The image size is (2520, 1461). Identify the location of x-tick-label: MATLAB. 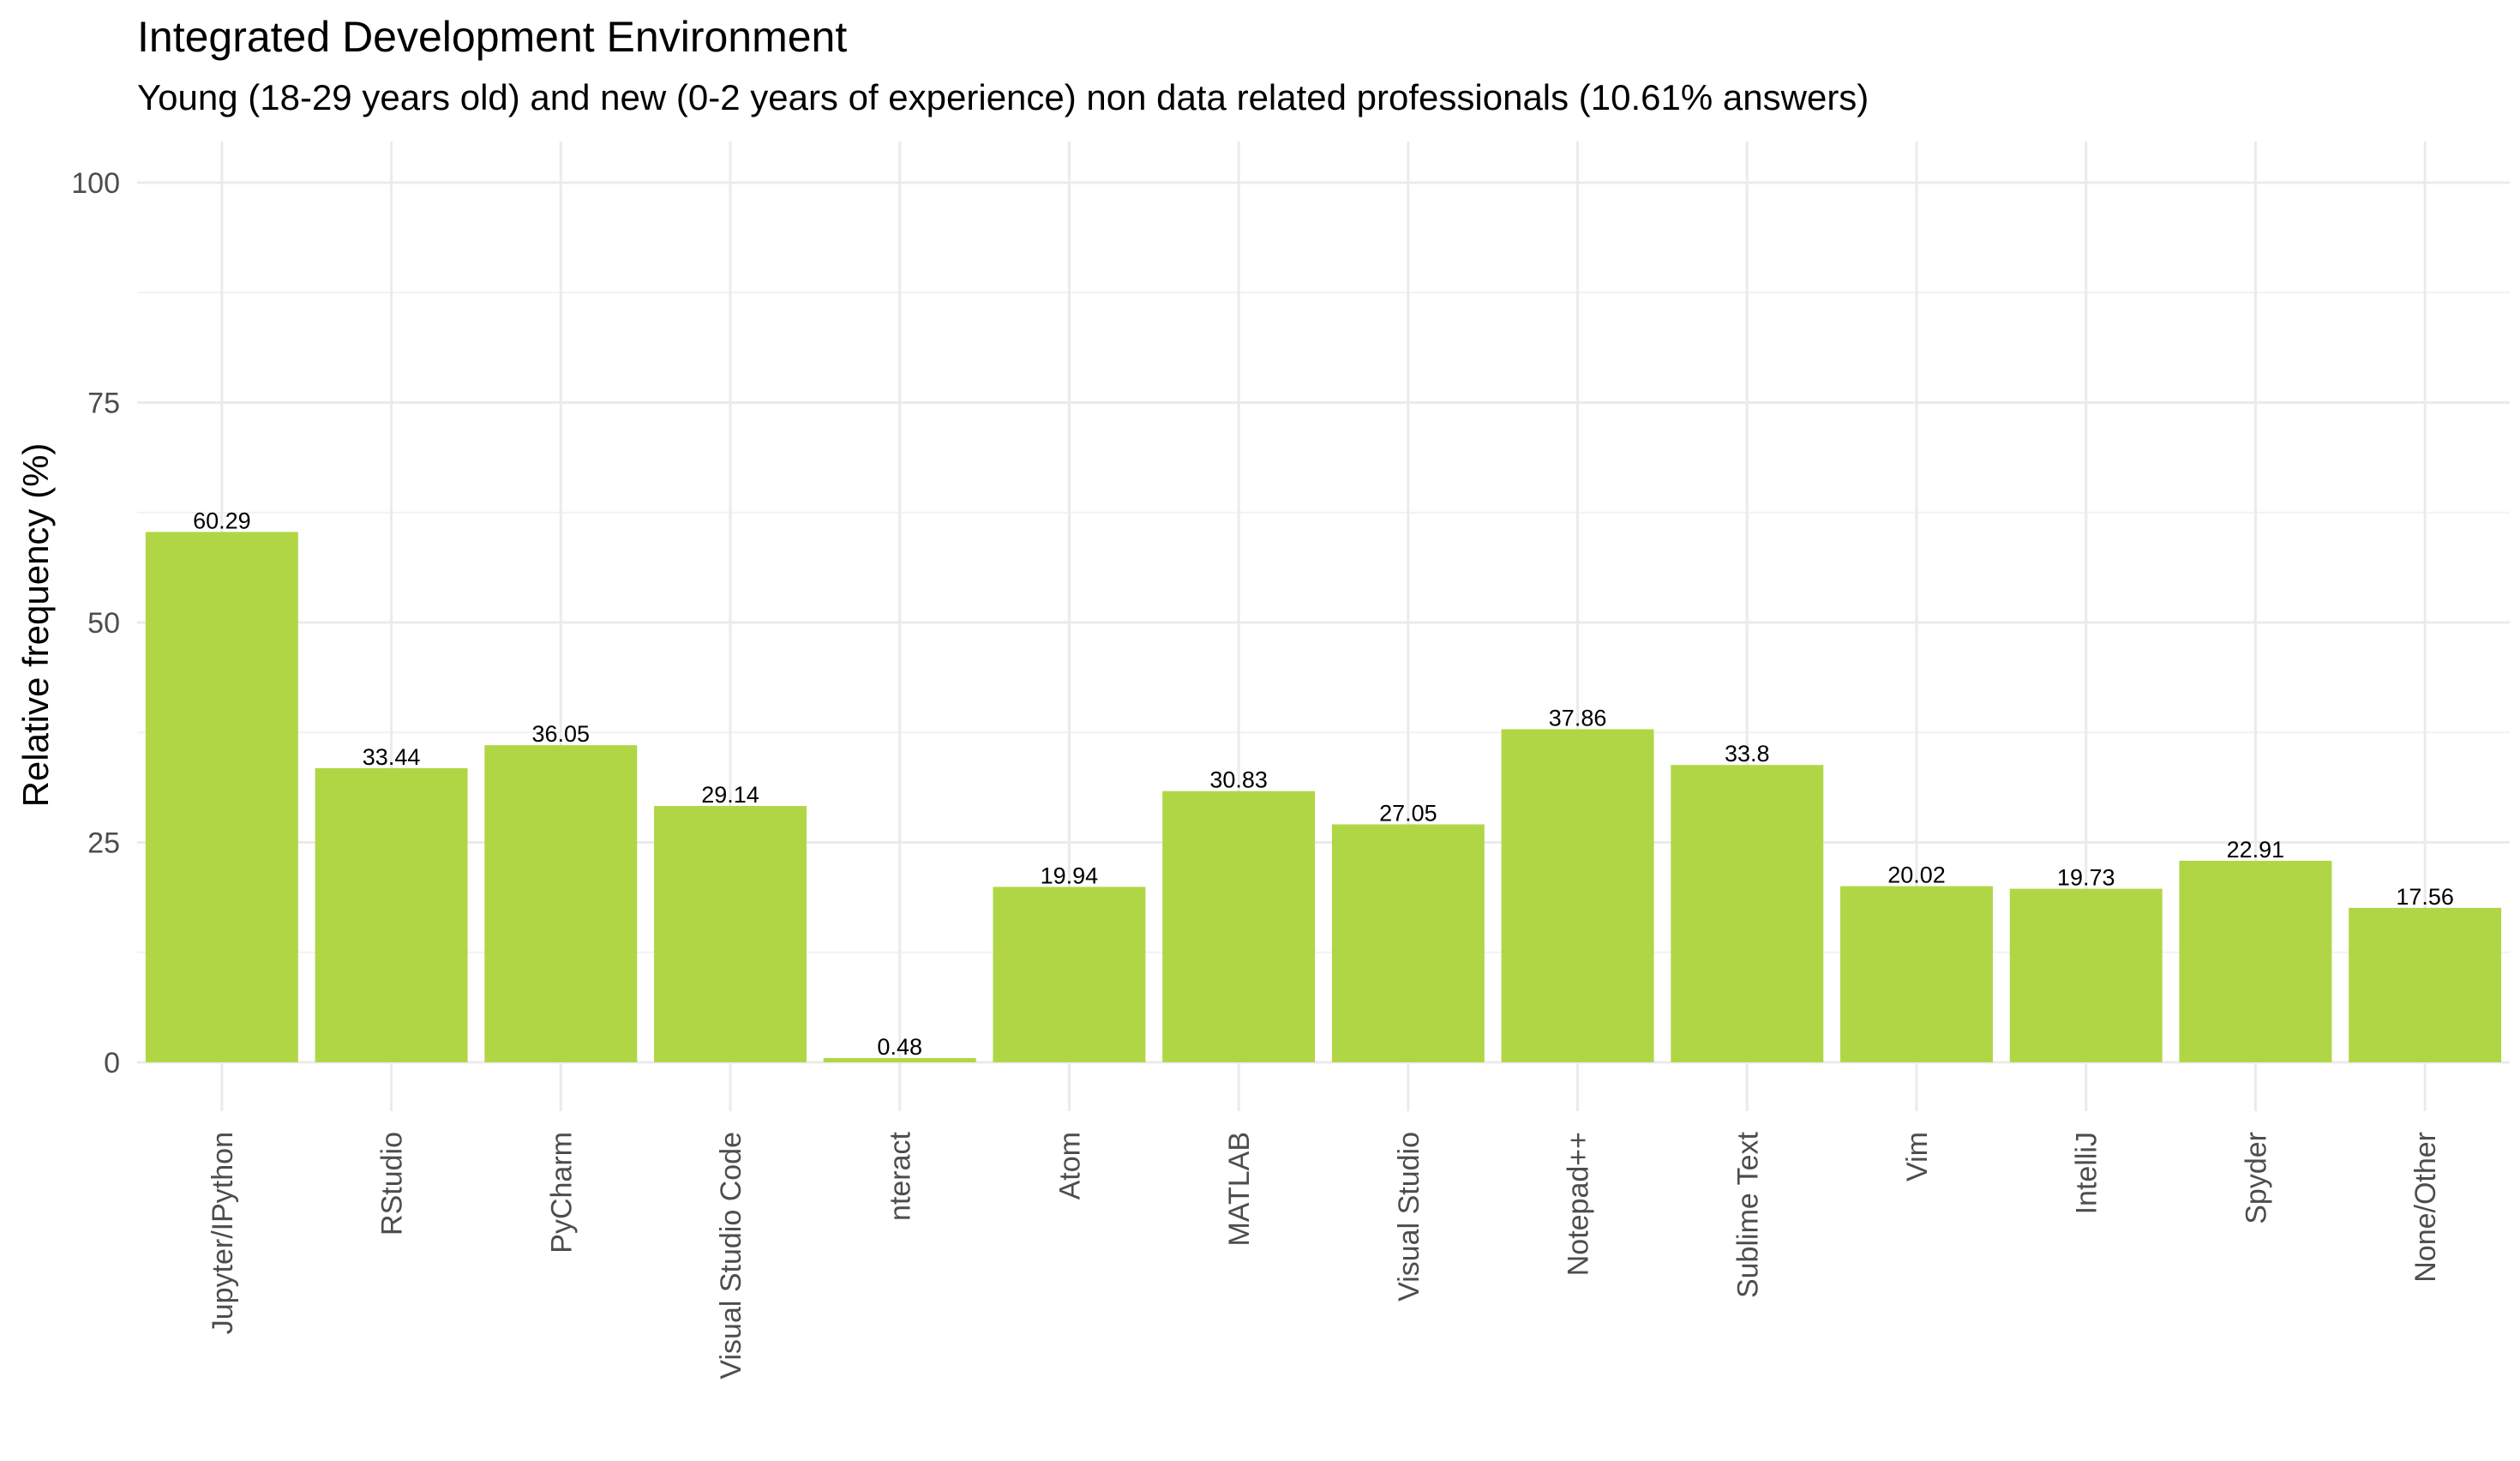
(1239, 1189).